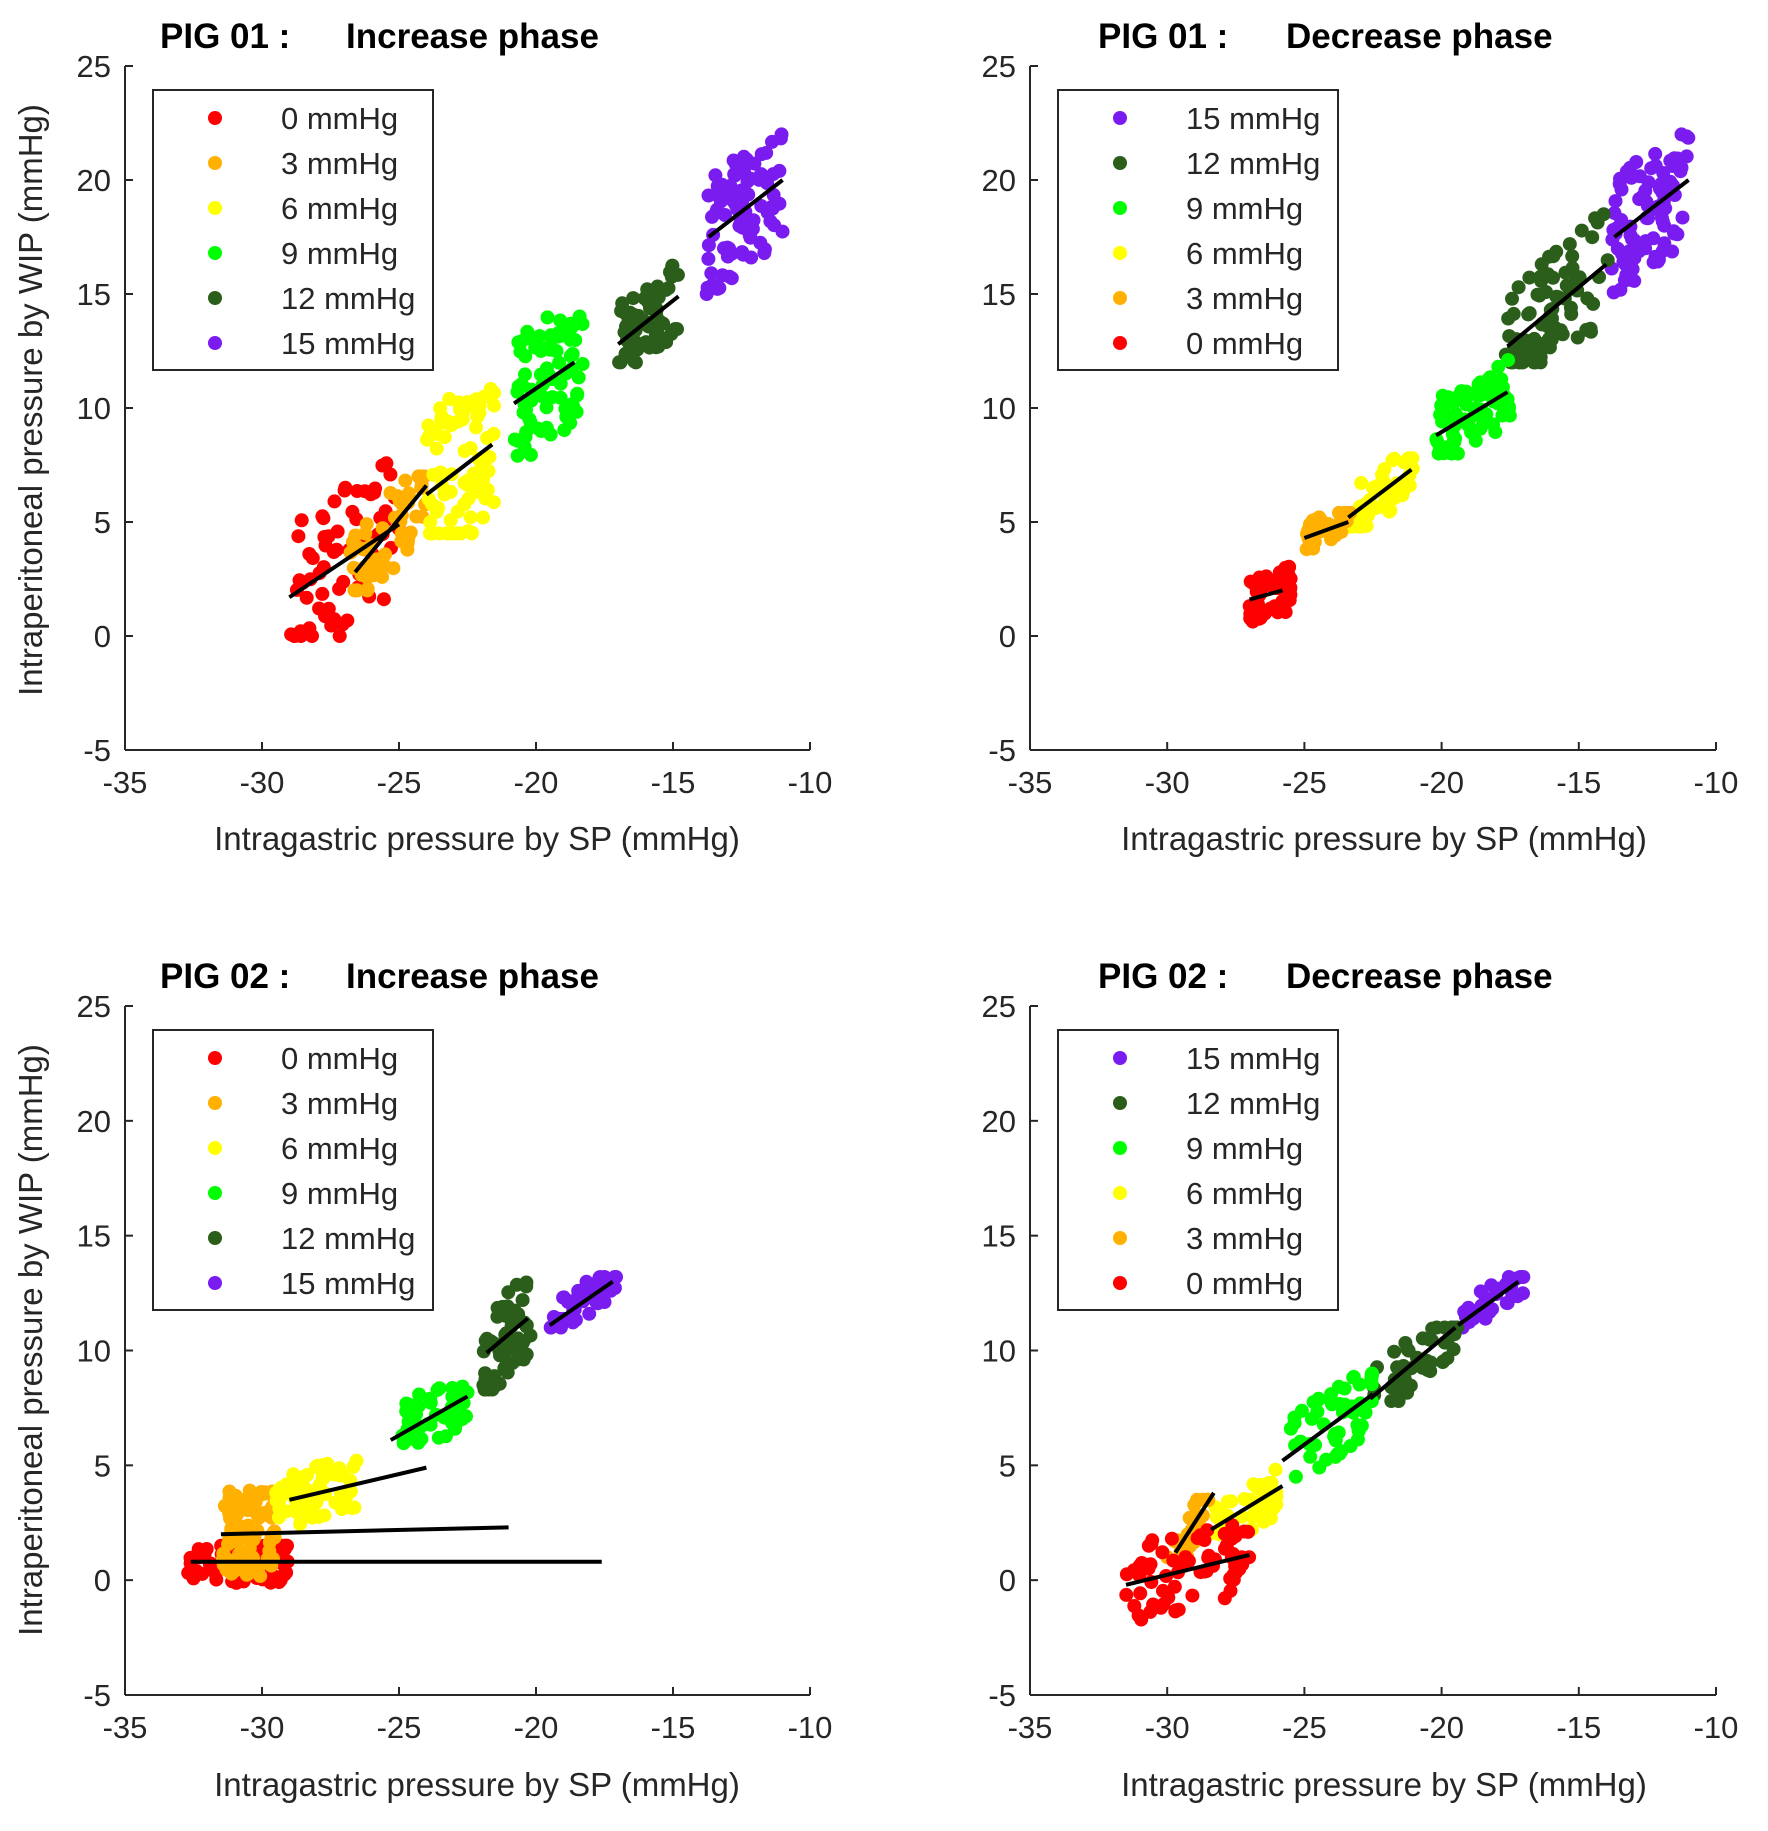  I want to click on legend-label: 0 mmHg, so click(1244, 1283).